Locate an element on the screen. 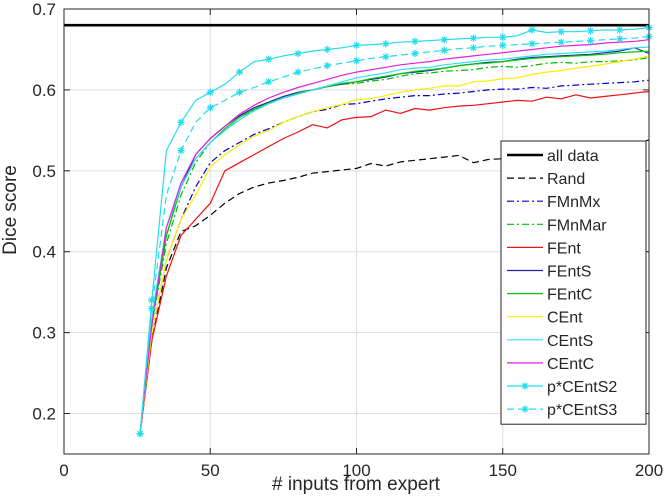 This screenshot has height=498, width=664. legend-entry-cent: CEnt is located at coordinates (545, 318).